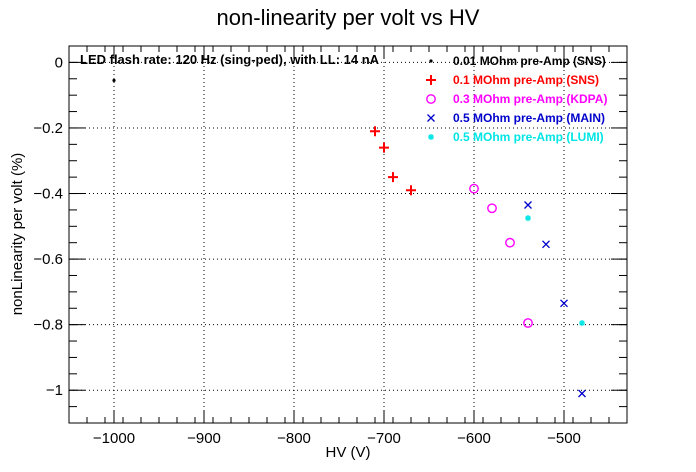 Image resolution: width=696 pixels, height=472 pixels. What do you see at coordinates (48, 128) in the screenshot?
I see `y-tick-label: −0.2` at bounding box center [48, 128].